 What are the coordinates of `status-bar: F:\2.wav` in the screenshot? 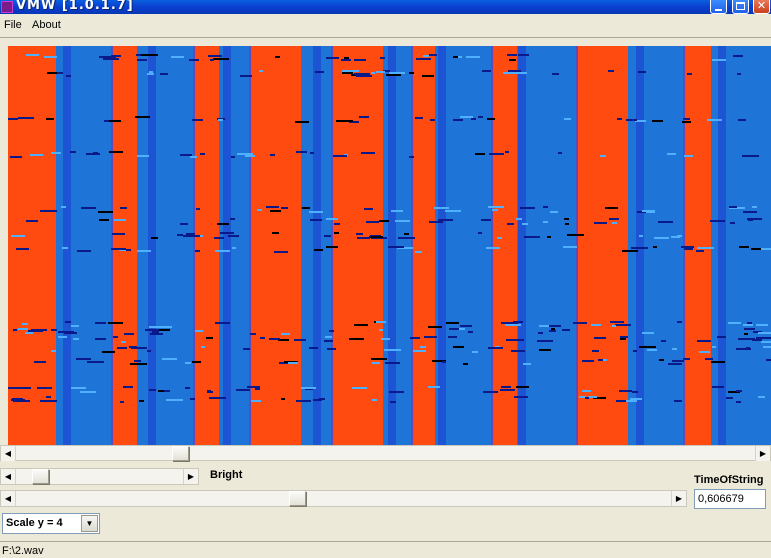 It's located at (385, 549).